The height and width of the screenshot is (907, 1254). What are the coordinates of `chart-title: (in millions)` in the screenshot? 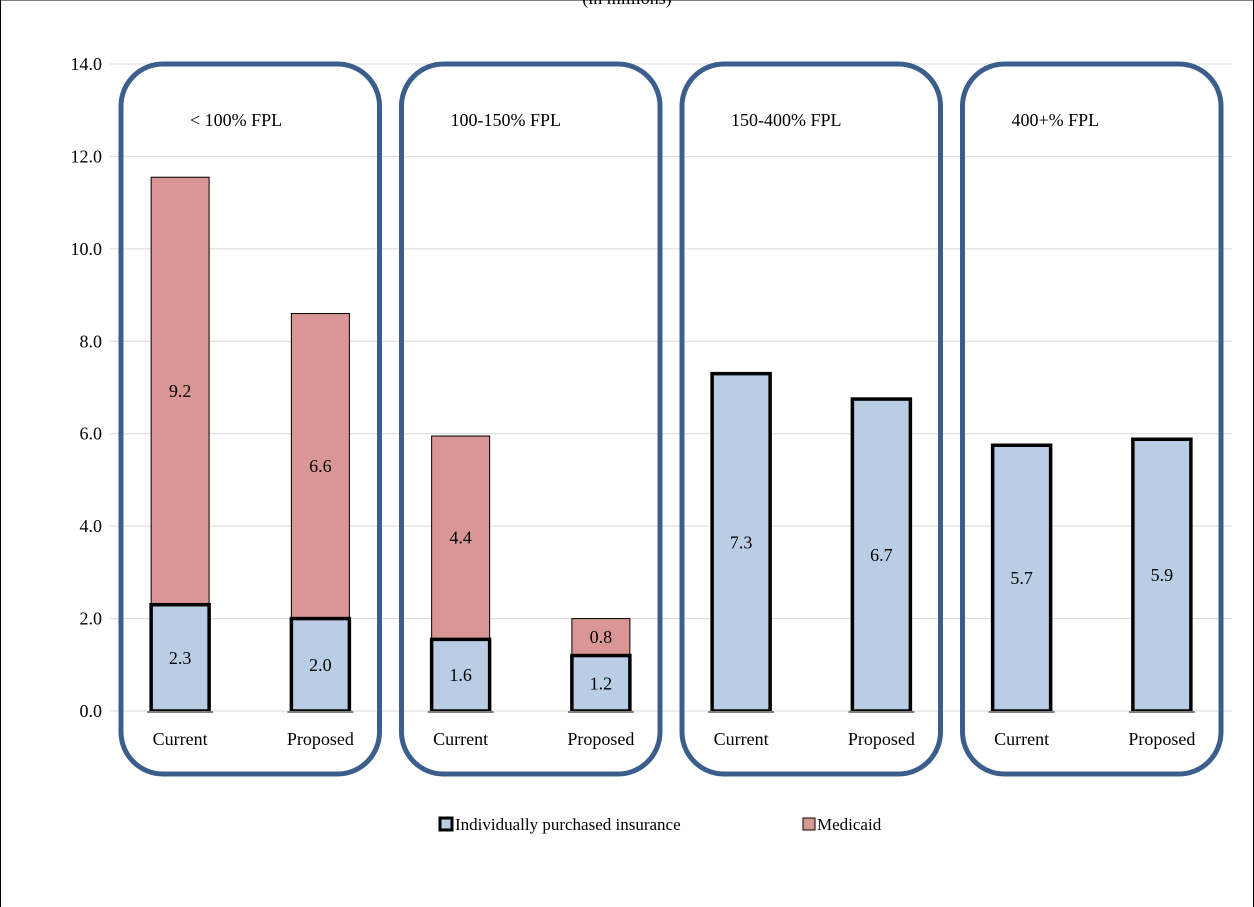 It's located at (627, 4).